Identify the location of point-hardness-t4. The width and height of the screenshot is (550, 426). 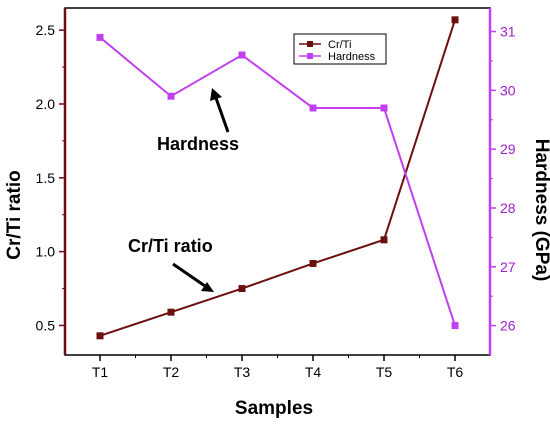
(313, 108).